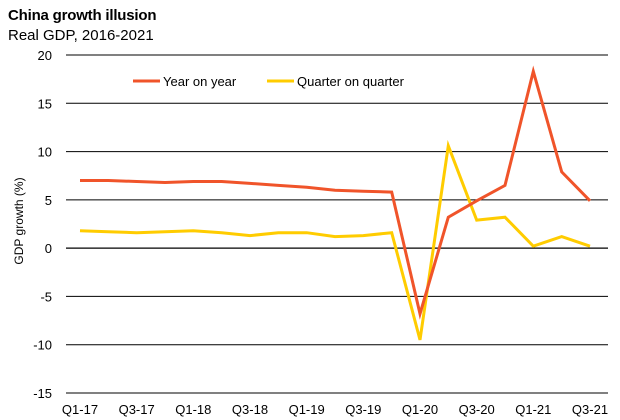  Describe the element at coordinates (45, 55) in the screenshot. I see `y-tick-label: 20` at that location.